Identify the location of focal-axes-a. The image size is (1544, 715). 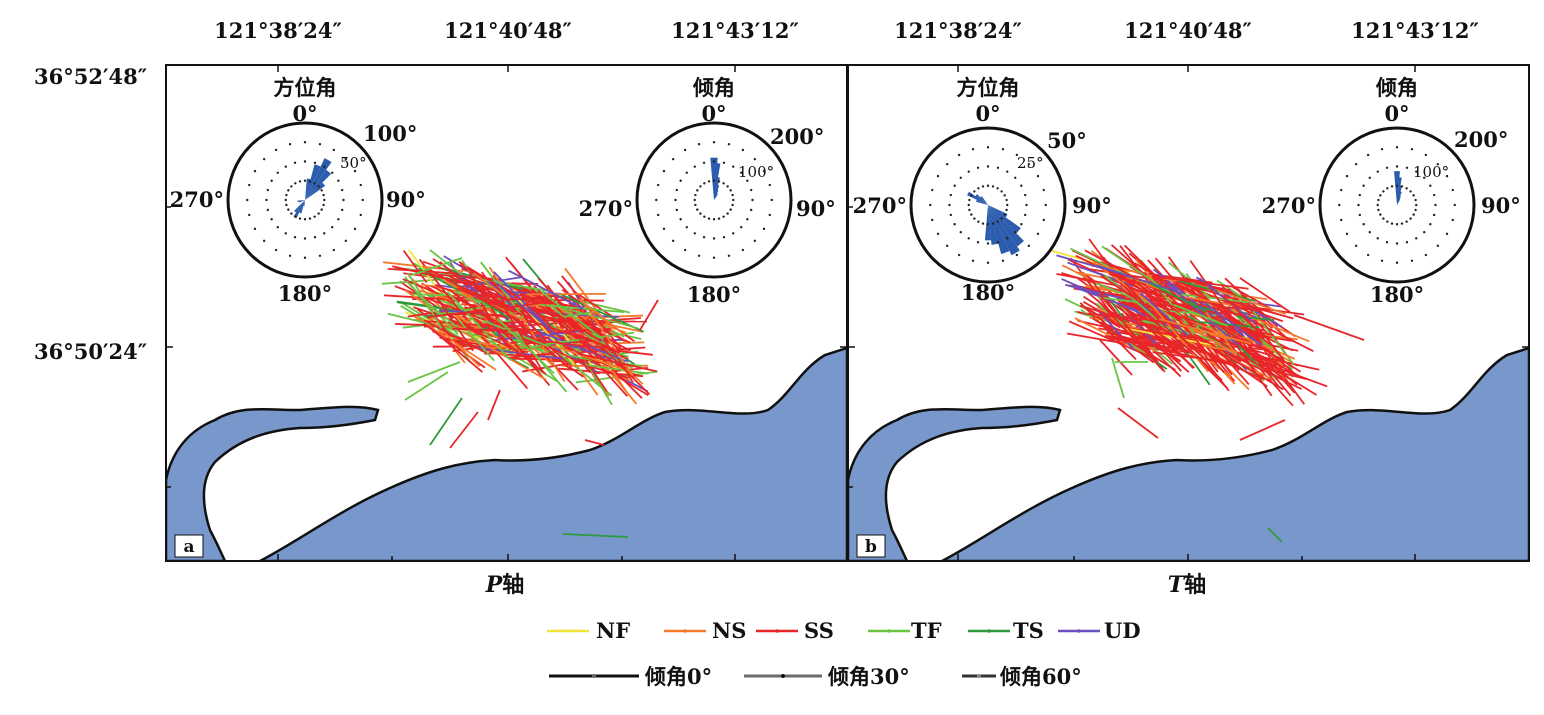
(520, 393).